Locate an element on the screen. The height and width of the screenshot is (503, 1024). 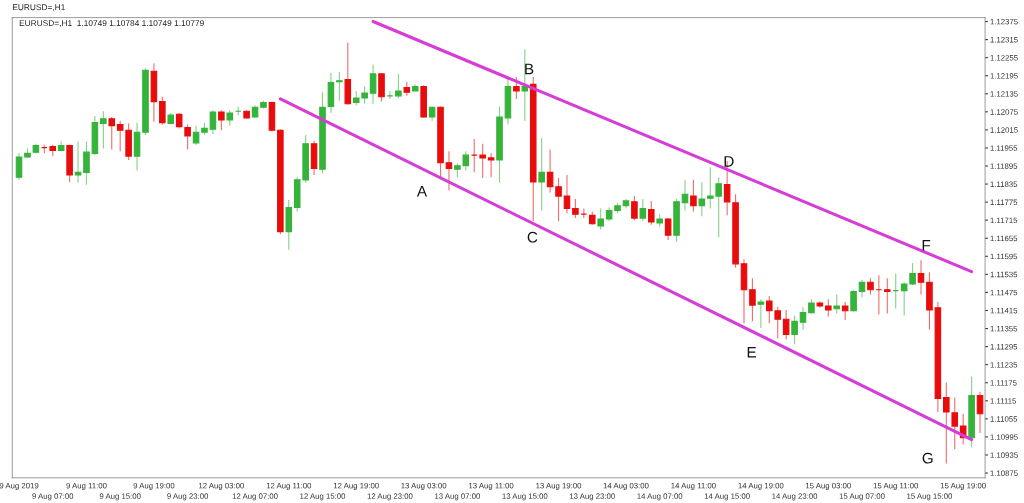
annotation: G is located at coordinates (927, 458).